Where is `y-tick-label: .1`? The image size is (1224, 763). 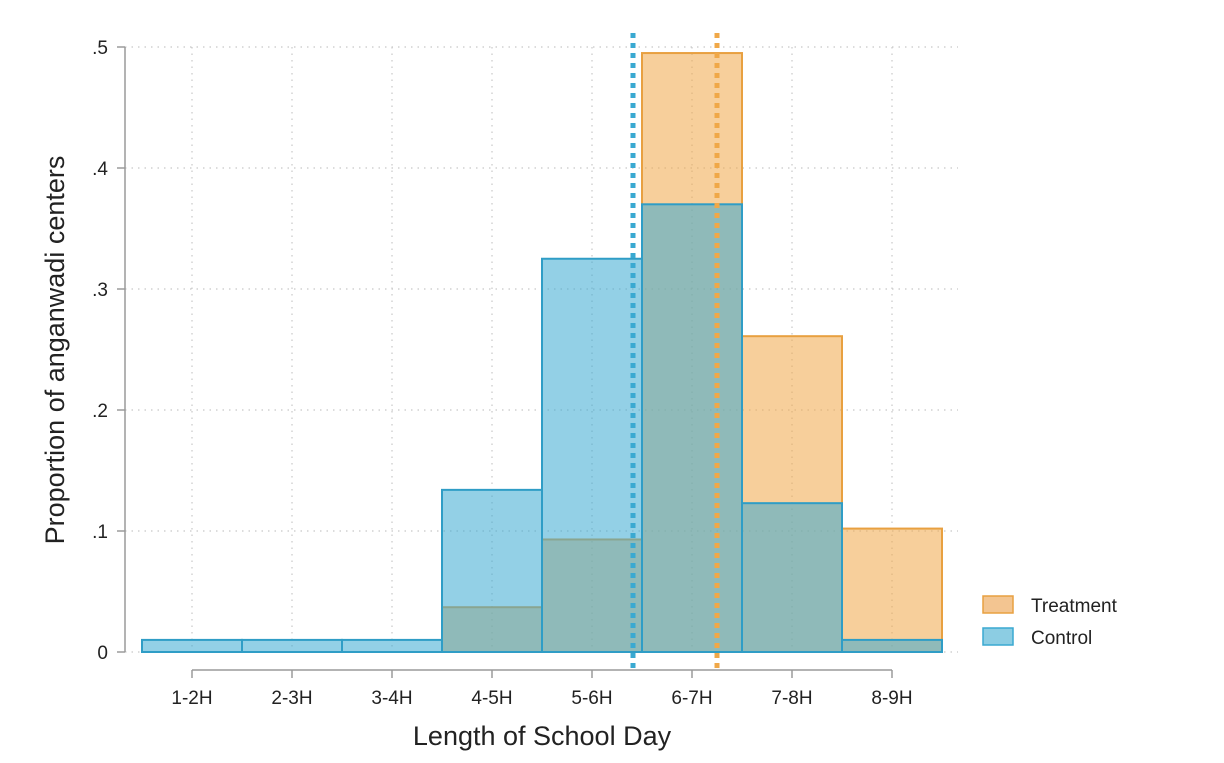
y-tick-label: .1 is located at coordinates (100, 532).